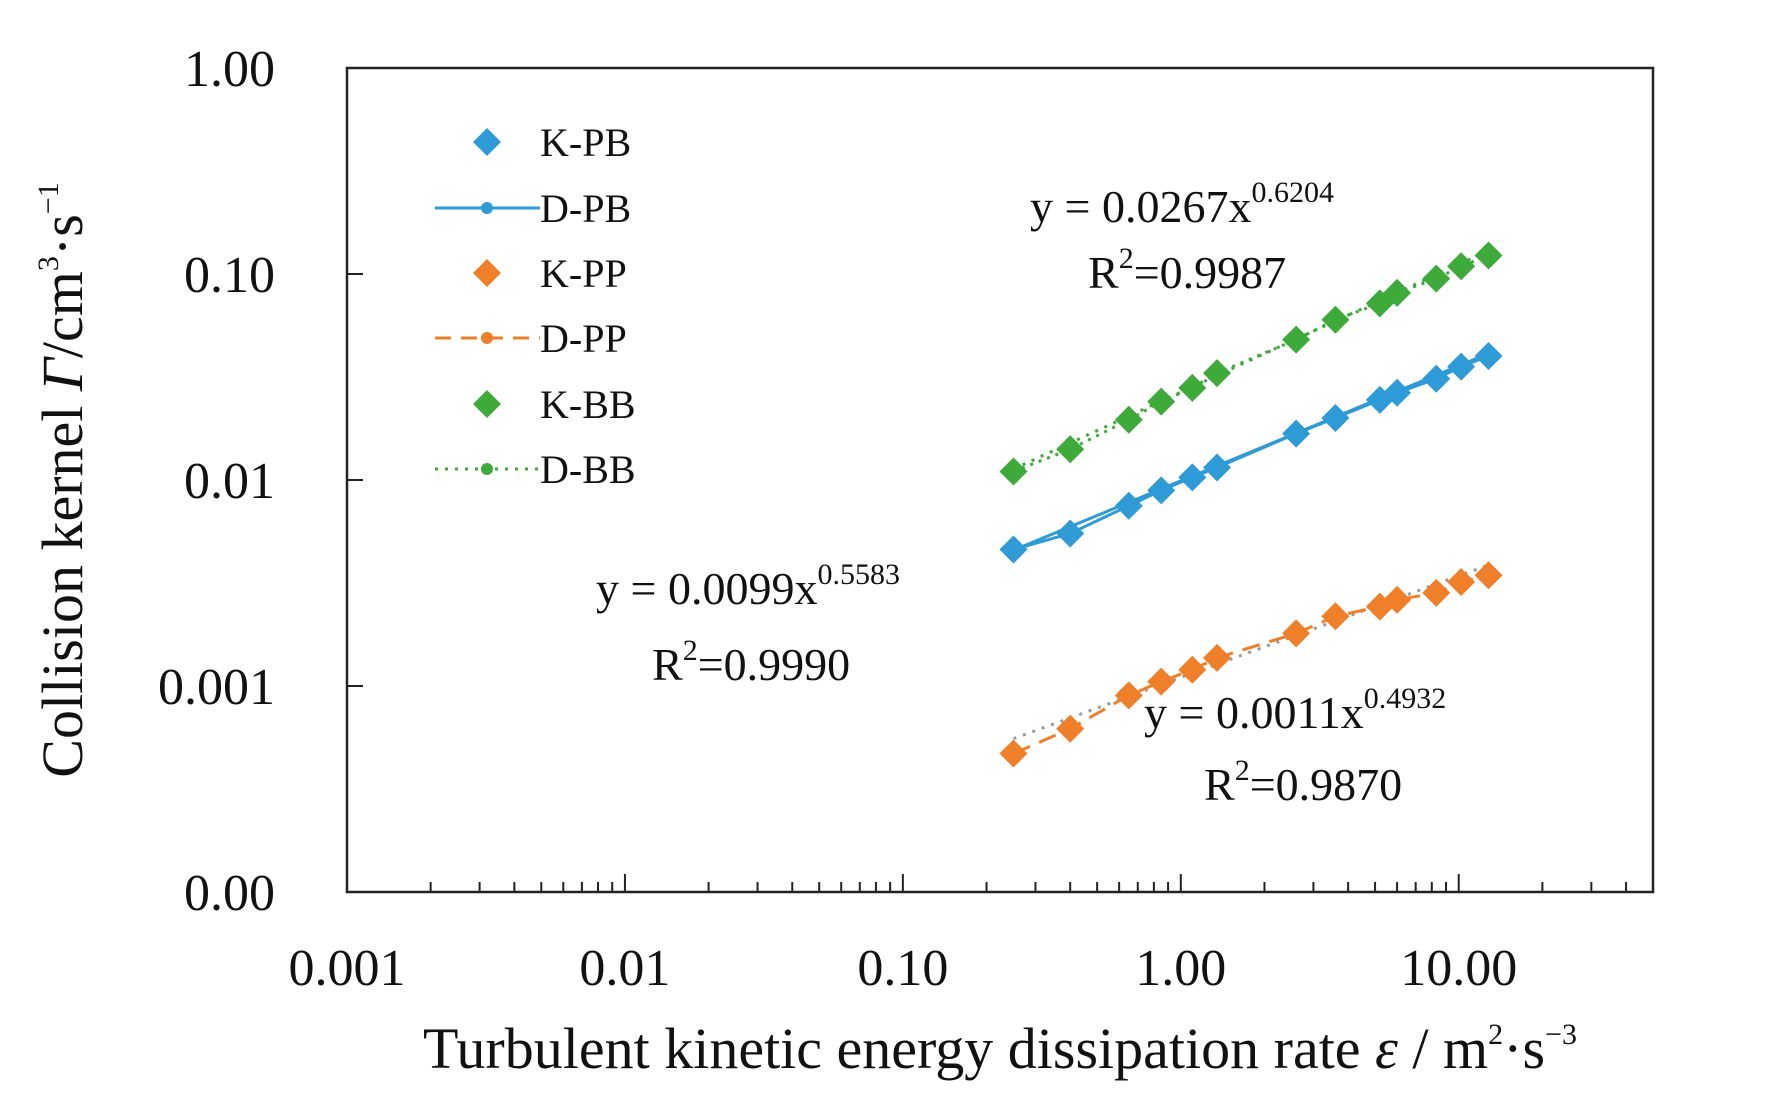 Image resolution: width=1782 pixels, height=1099 pixels. What do you see at coordinates (487, 404) in the screenshot?
I see `legend-marker-k-bb` at bounding box center [487, 404].